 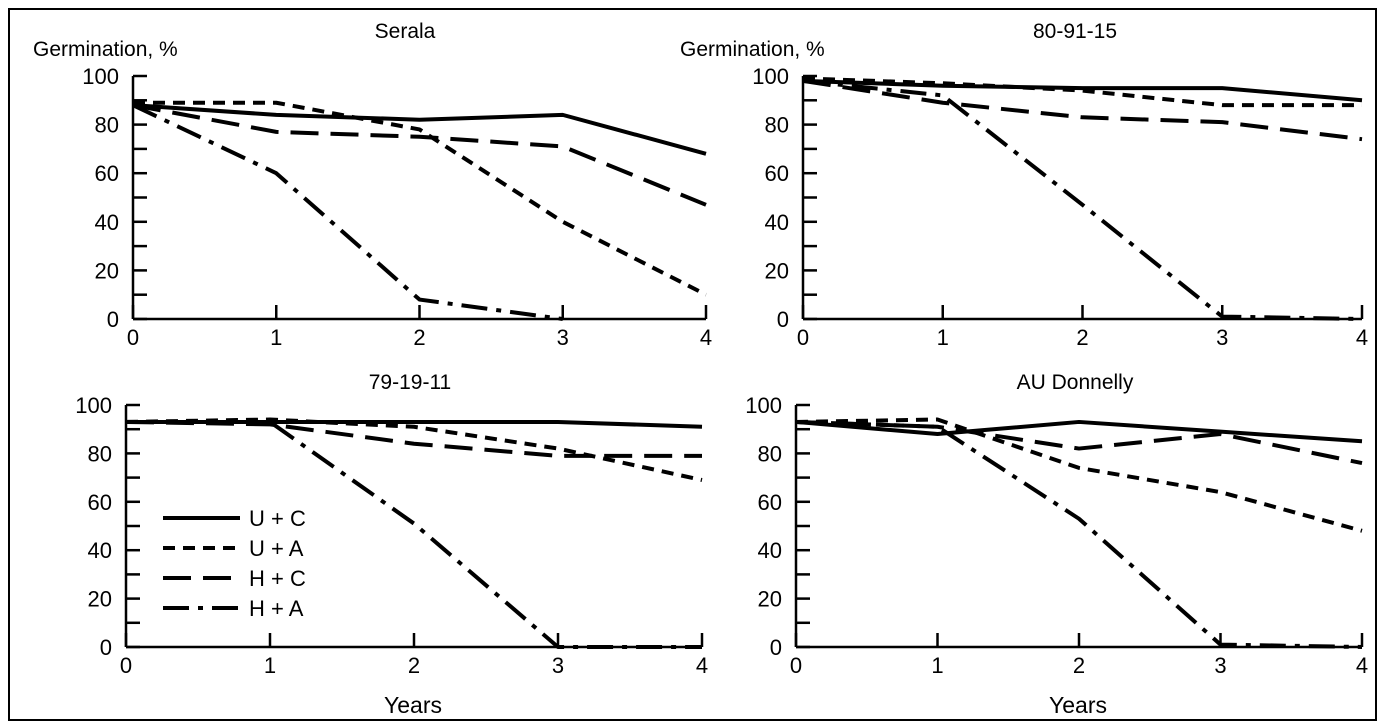 What do you see at coordinates (105, 49) in the screenshot?
I see `panel-serala-ylabel: Germination, %` at bounding box center [105, 49].